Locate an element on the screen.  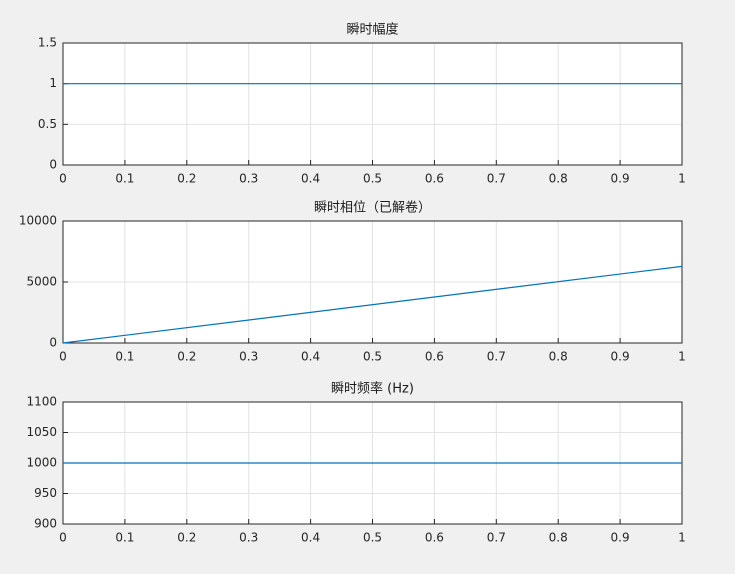
y-tick-label: 1.5 is located at coordinates (47, 43).